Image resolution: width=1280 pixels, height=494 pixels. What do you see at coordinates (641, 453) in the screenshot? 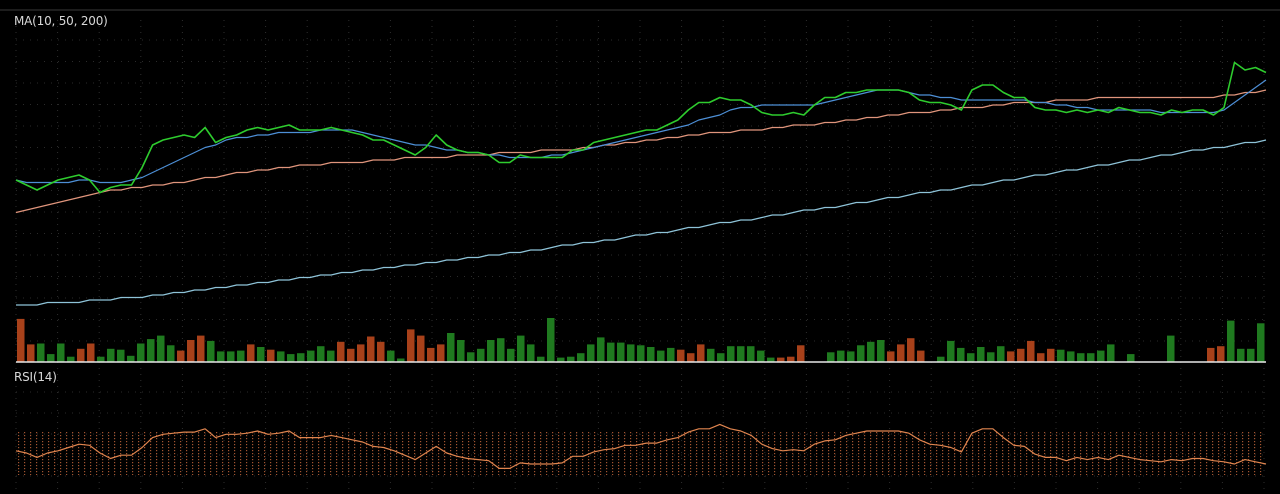
I see `rsi-band` at bounding box center [641, 453].